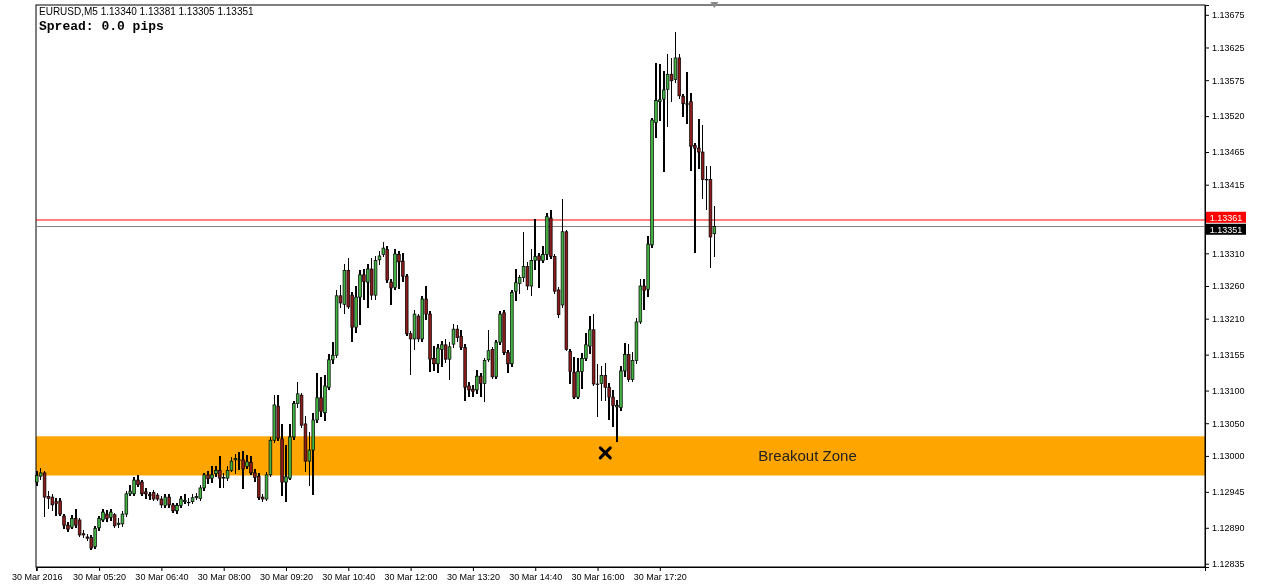  Describe the element at coordinates (1228, 116) in the screenshot. I see `y-tick-label: 1.13520` at that location.